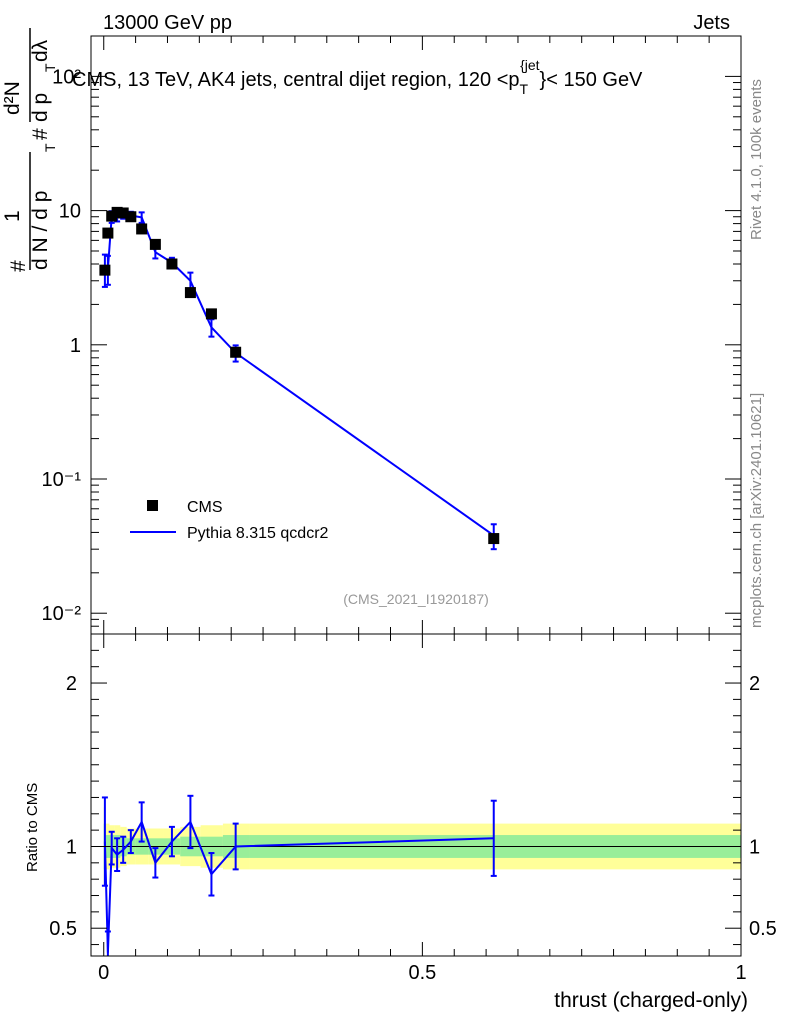  What do you see at coordinates (40, 230) in the screenshot?
I see `ylabel-denominator-1: d N / d p` at bounding box center [40, 230].